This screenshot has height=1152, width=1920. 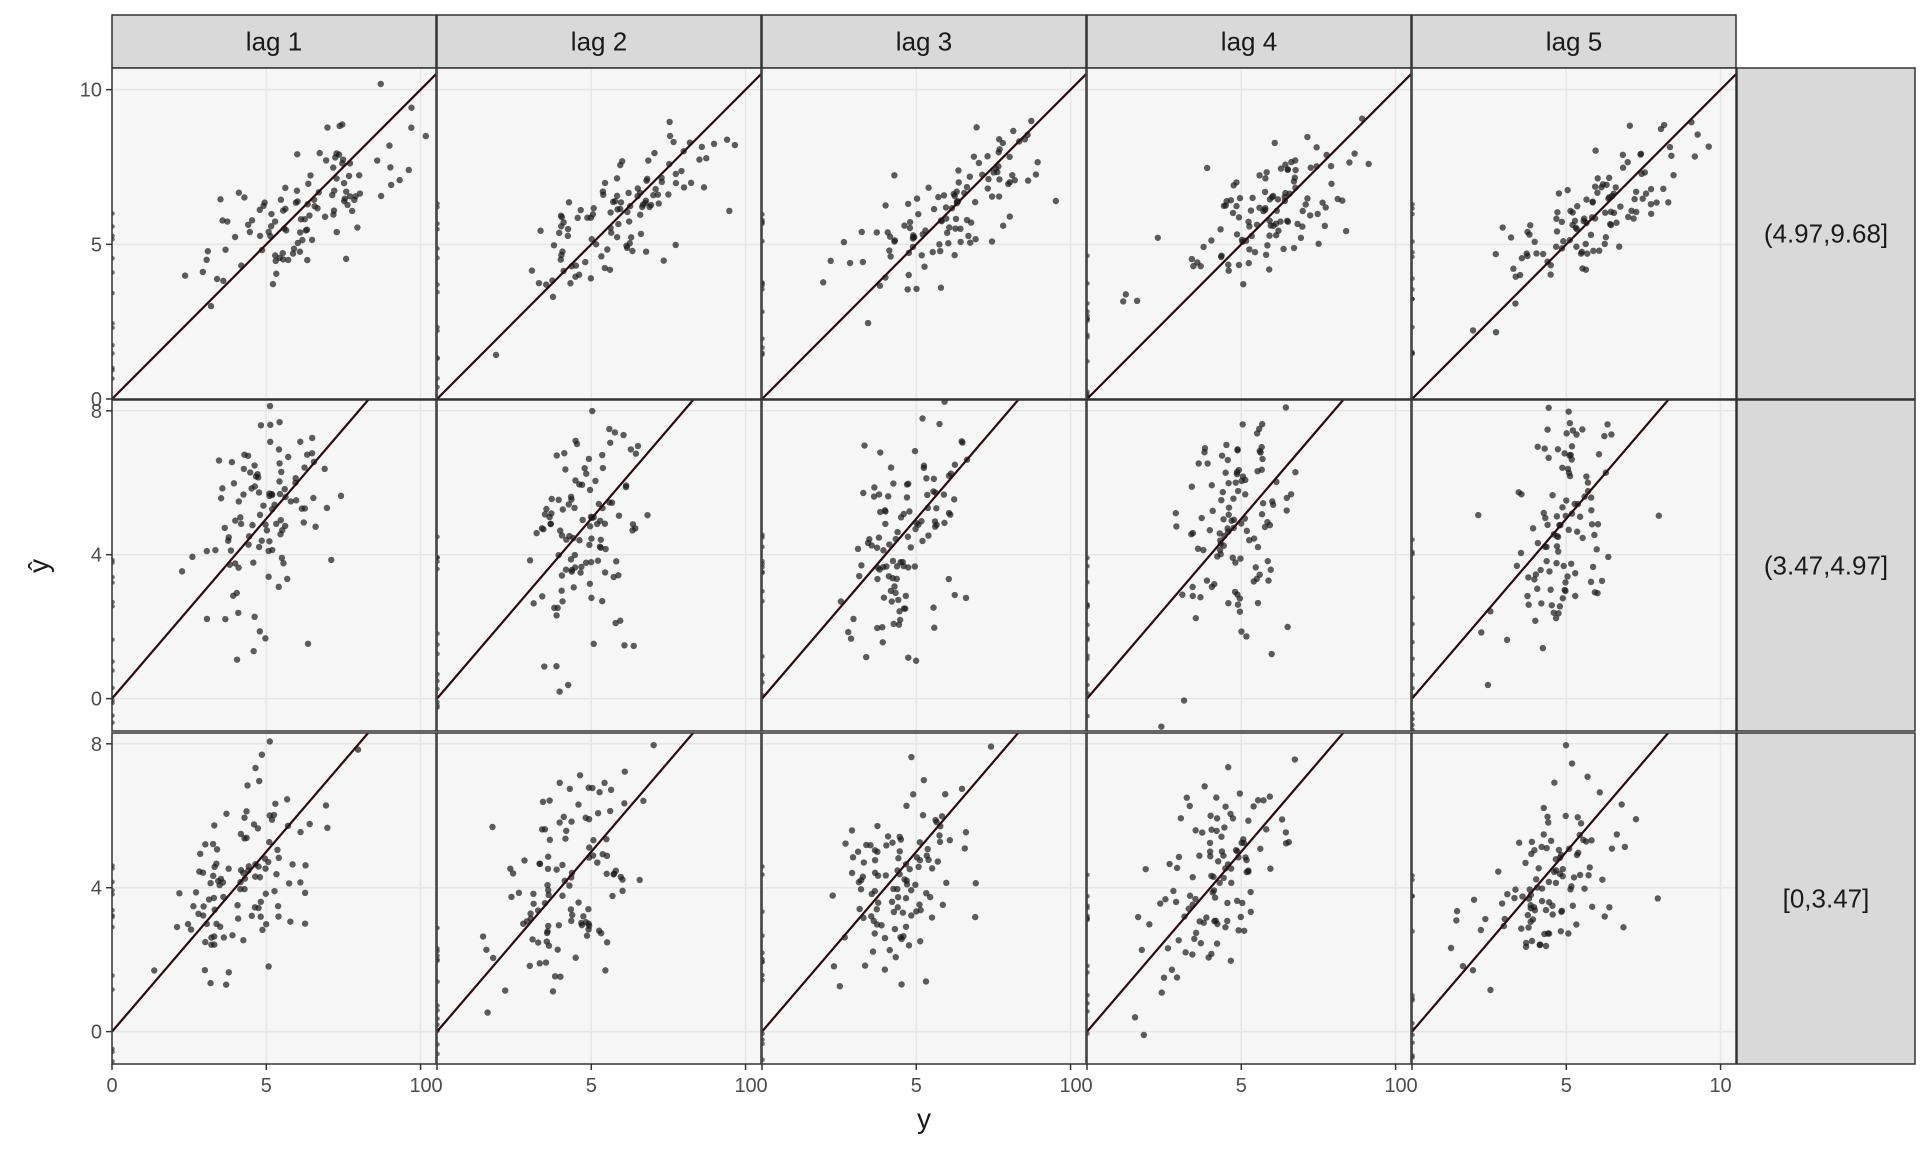 I want to click on identity-line, so click(x=1249, y=236).